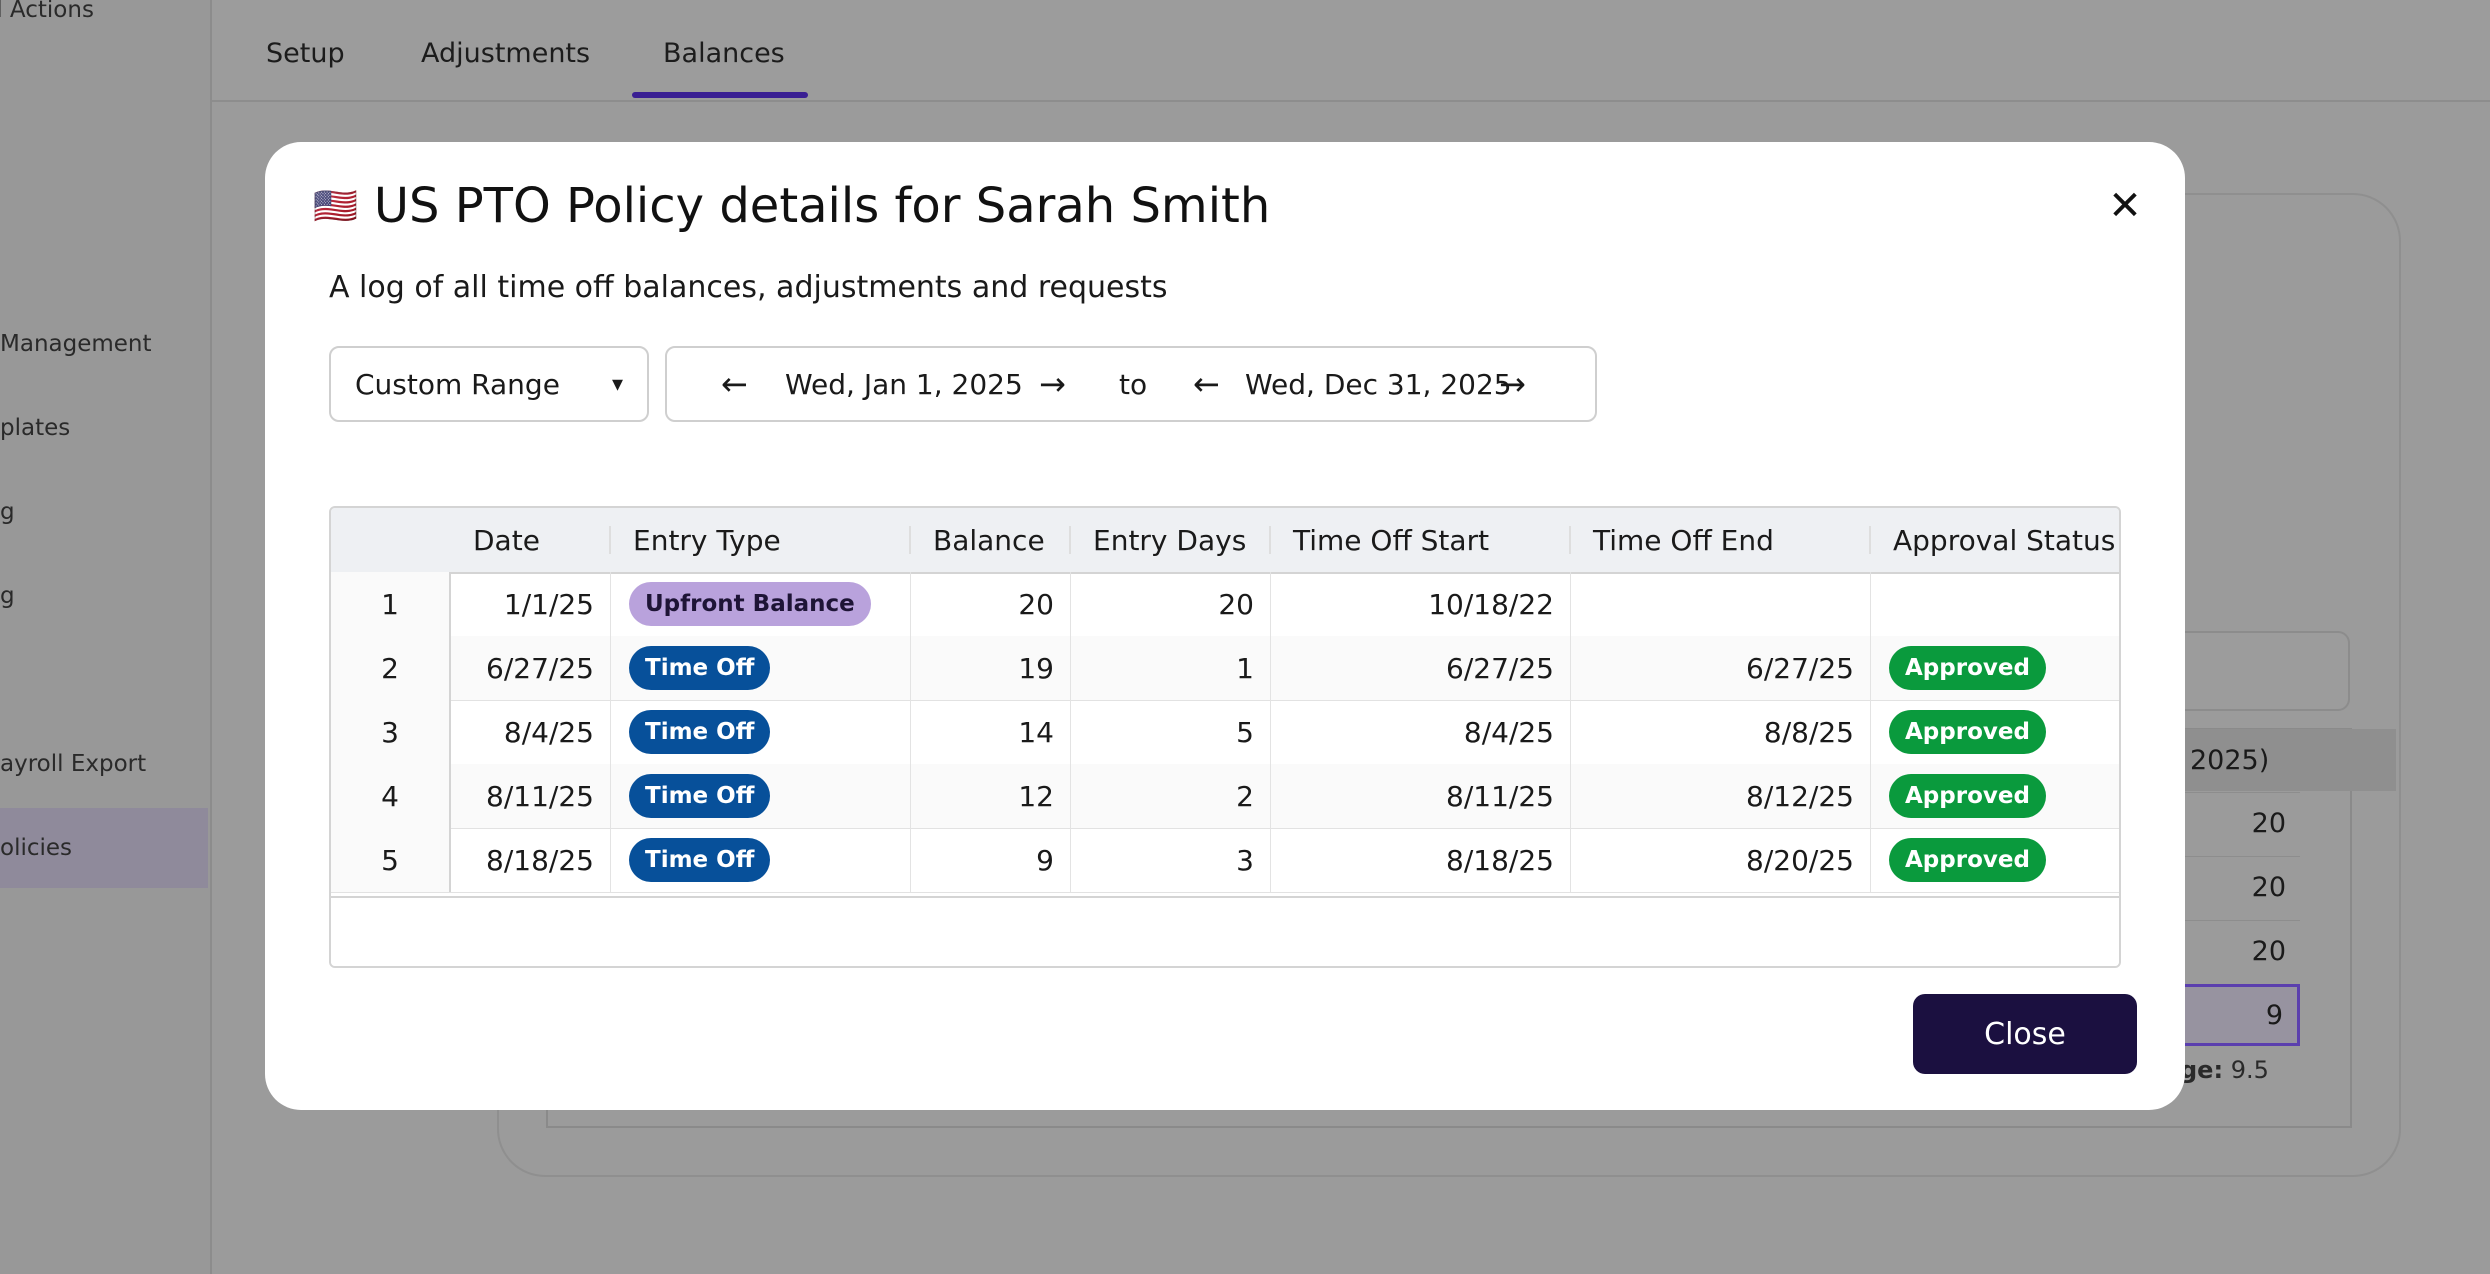 This screenshot has width=2490, height=1274. What do you see at coordinates (822, 206) in the screenshot?
I see `modal-title-text: US PTO Policy details for Sarah Smith` at bounding box center [822, 206].